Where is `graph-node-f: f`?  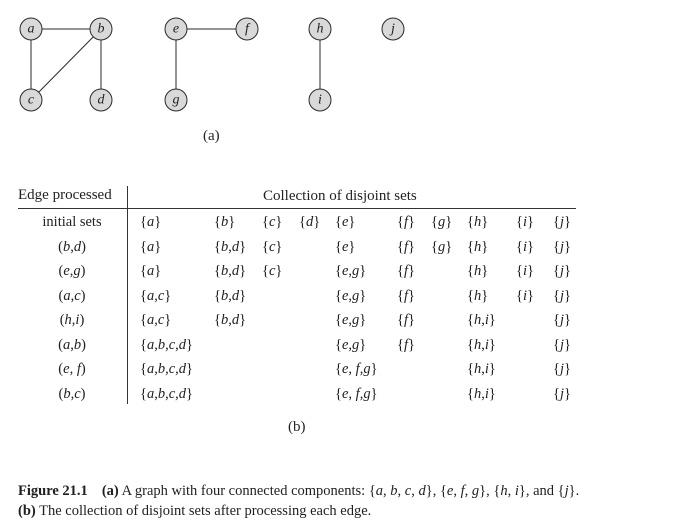
graph-node-f: f is located at coordinates (247, 29).